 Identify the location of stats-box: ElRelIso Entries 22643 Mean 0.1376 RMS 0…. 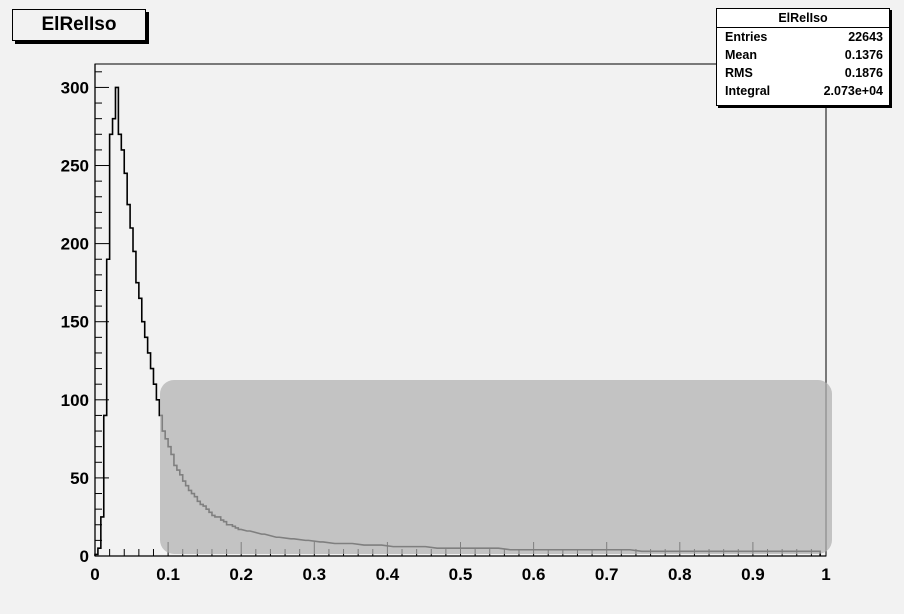
(803, 57).